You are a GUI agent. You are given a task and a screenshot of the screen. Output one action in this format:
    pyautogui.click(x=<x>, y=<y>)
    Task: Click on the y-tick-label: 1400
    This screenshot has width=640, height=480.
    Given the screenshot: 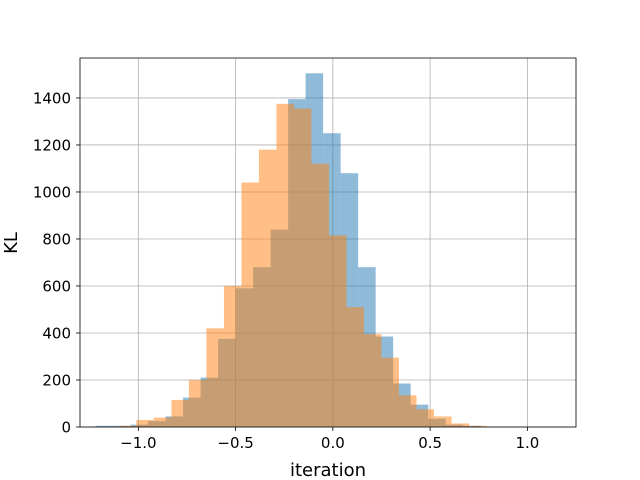 What is the action you would take?
    pyautogui.click(x=52, y=98)
    